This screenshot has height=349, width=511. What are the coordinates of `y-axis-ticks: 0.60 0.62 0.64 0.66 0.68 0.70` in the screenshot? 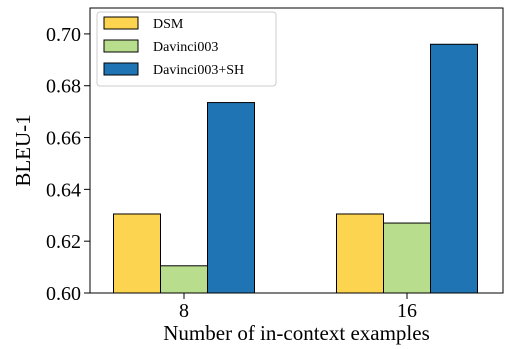 It's located at (68, 164).